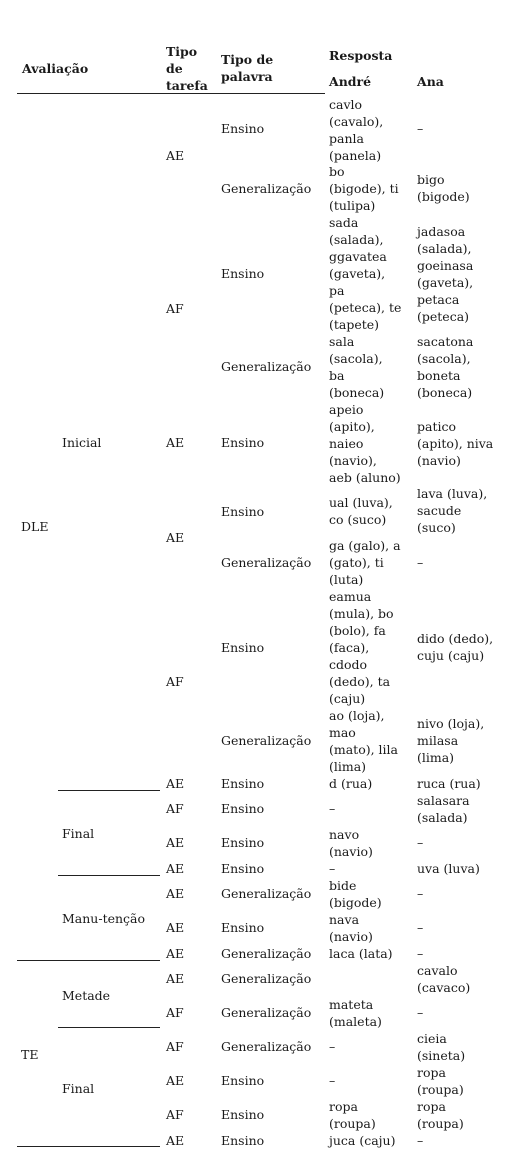  Describe the element at coordinates (445, 265) in the screenshot. I see `cell-ana-line: goeinasa` at that location.